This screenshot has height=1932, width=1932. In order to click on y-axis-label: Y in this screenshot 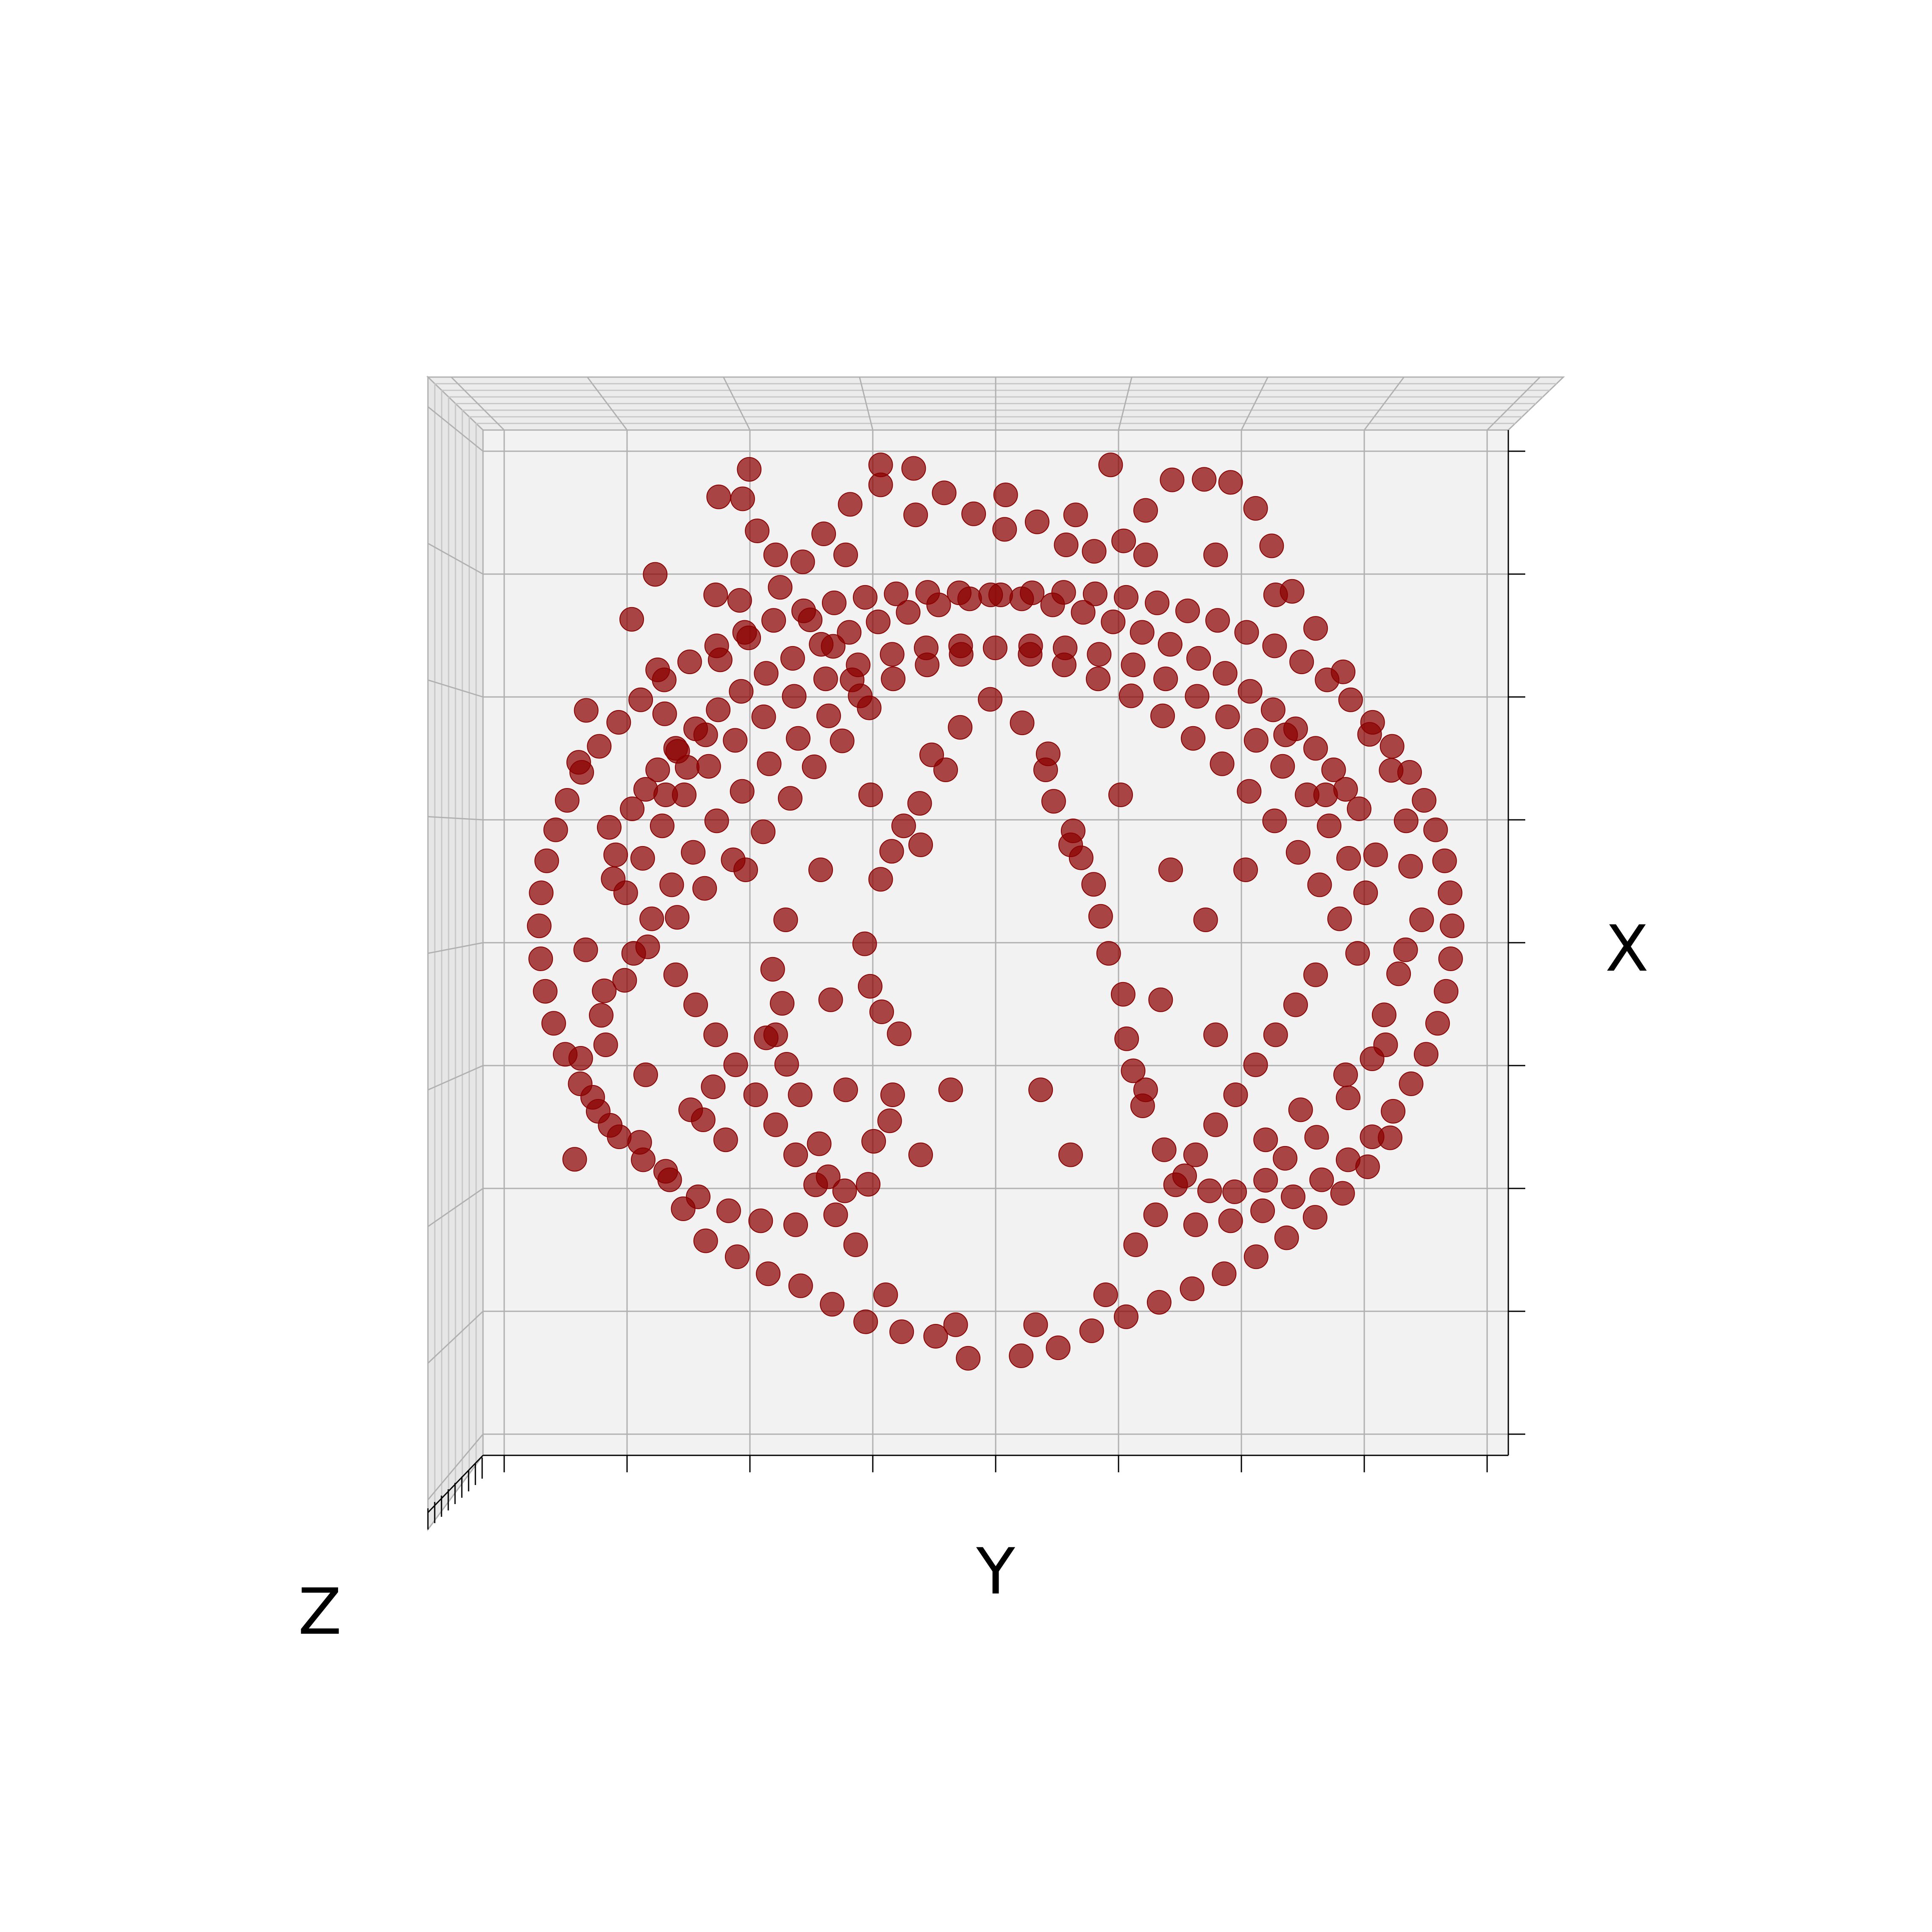, I will do `click(995, 1572)`.